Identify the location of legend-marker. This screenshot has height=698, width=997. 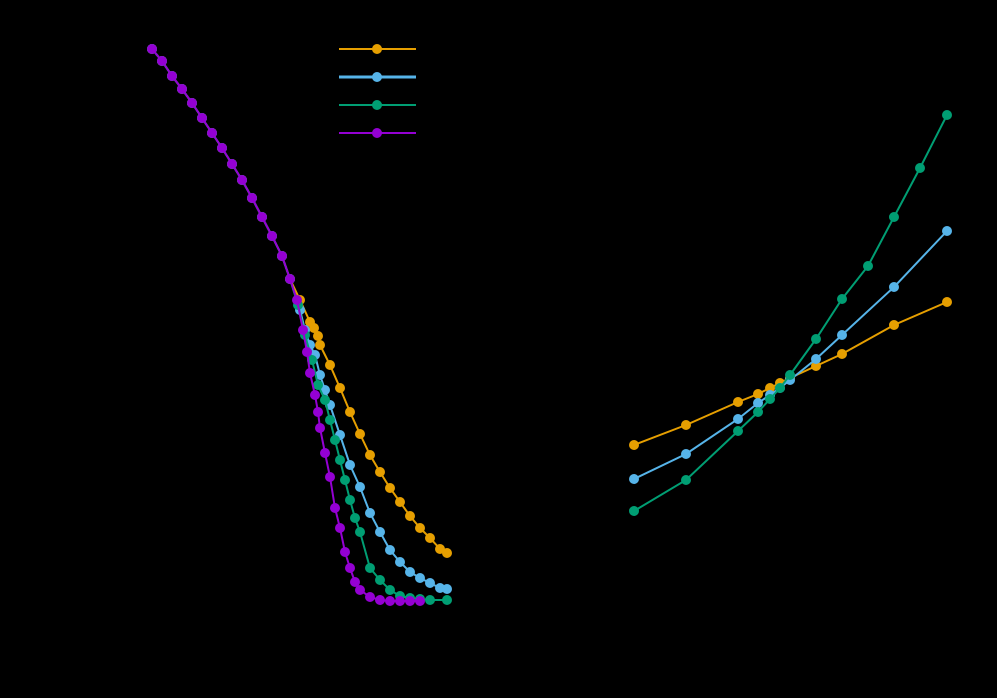
(377, 105).